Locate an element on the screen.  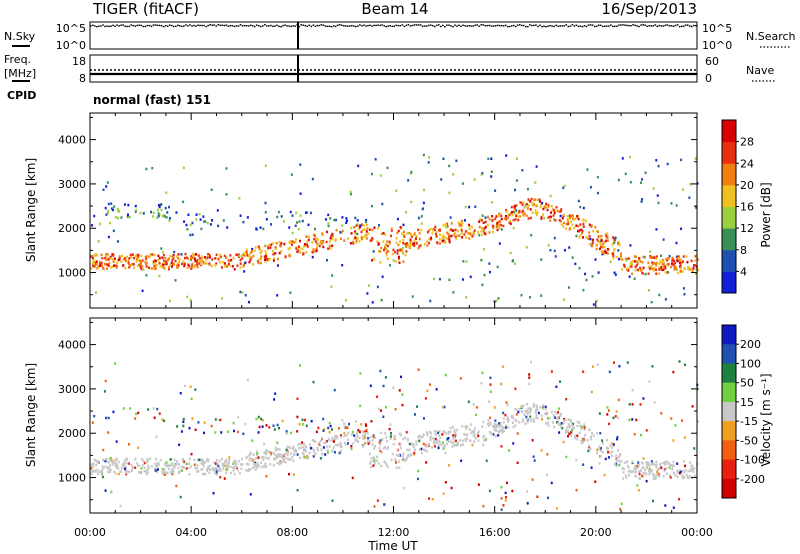
nsearch-tick-bottom: 10^0 is located at coordinates (717, 45).